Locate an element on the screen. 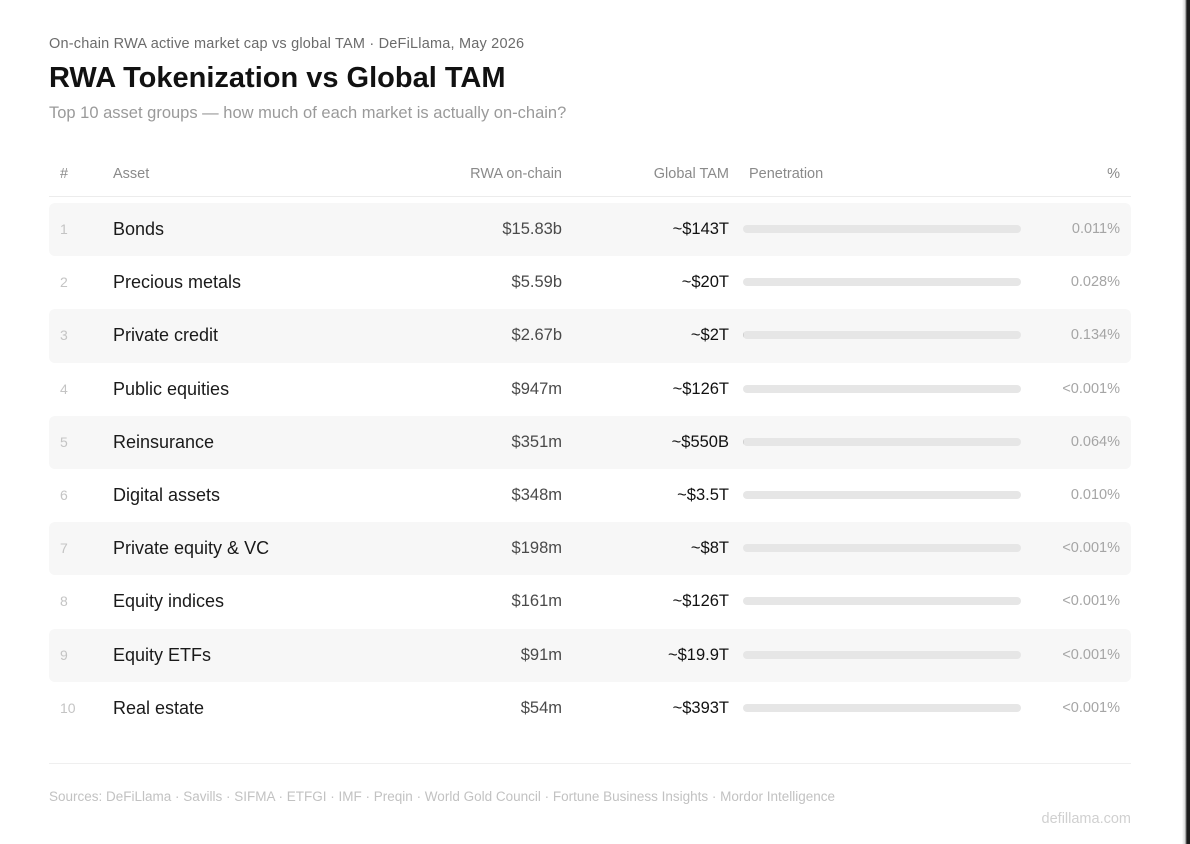 The image size is (1190, 844). row-asset: Public equities is located at coordinates (171, 388).